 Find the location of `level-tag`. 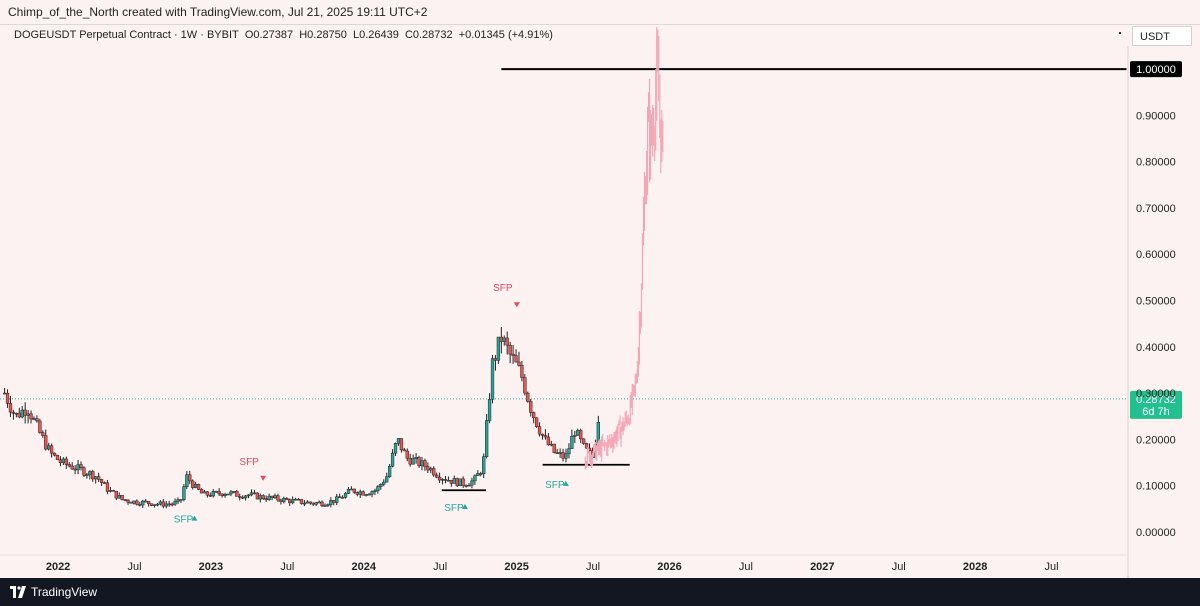

level-tag is located at coordinates (1156, 69).